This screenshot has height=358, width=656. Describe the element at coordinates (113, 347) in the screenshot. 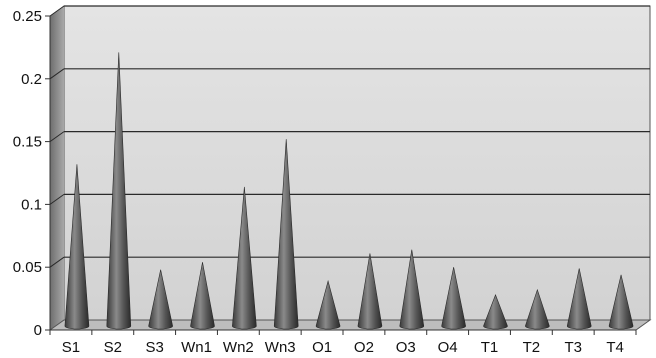

I see `x-tick-label: S2` at that location.